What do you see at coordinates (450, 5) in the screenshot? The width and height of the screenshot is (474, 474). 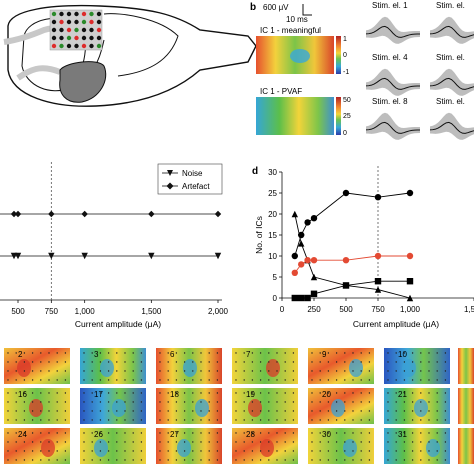 I see `stim-label-1: Stim. el.` at bounding box center [450, 5].